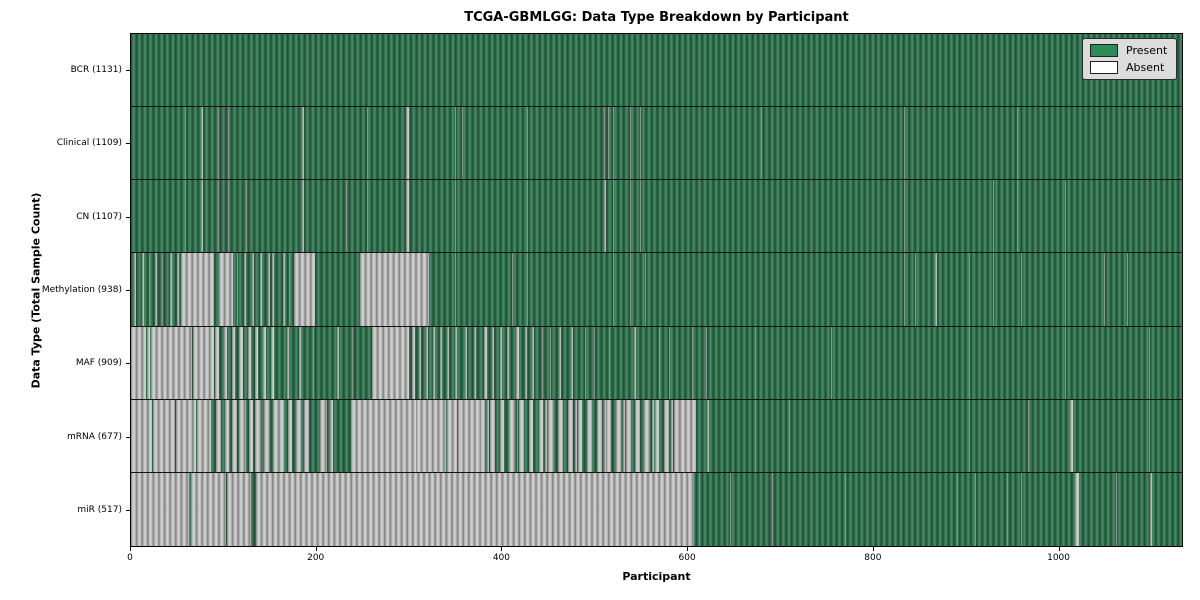 The image size is (1200, 600). I want to click on y-axis-title: Data Type (Total Sample Count), so click(36, 290).